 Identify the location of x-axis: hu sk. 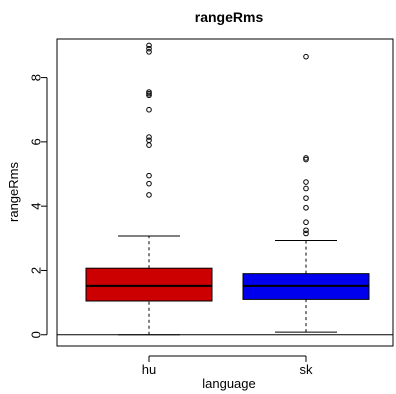
(228, 366).